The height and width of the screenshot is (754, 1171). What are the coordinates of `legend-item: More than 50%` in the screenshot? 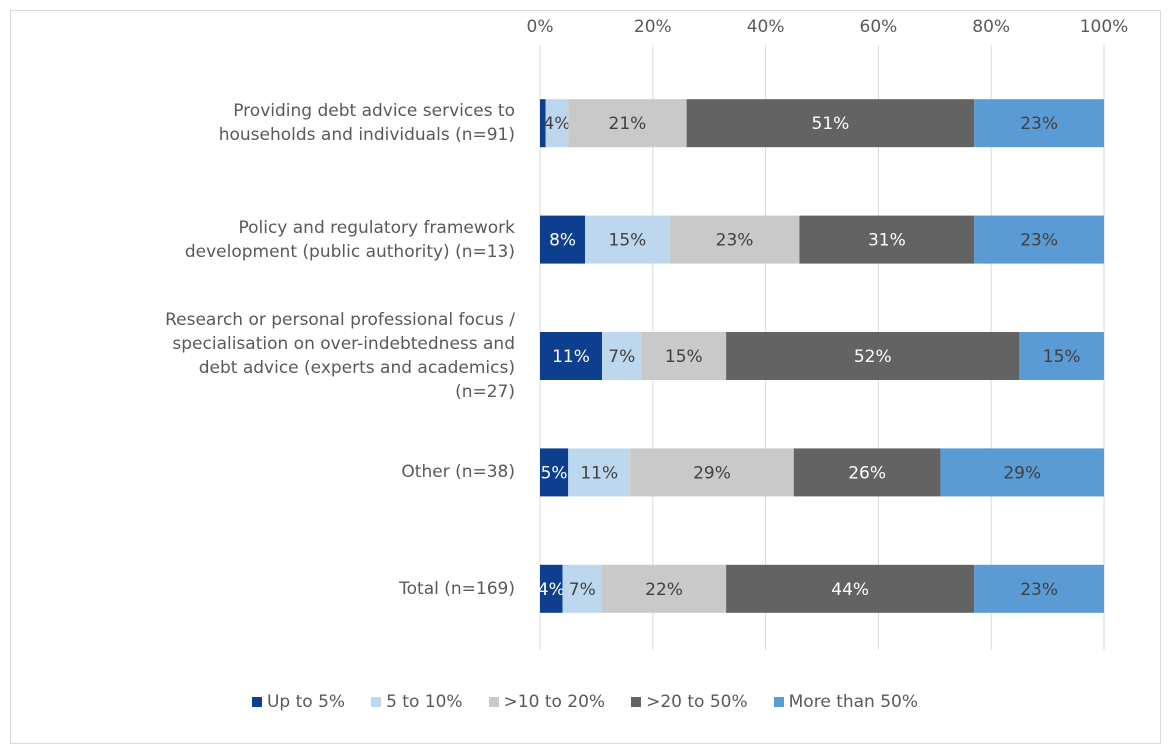 It's located at (846, 702).